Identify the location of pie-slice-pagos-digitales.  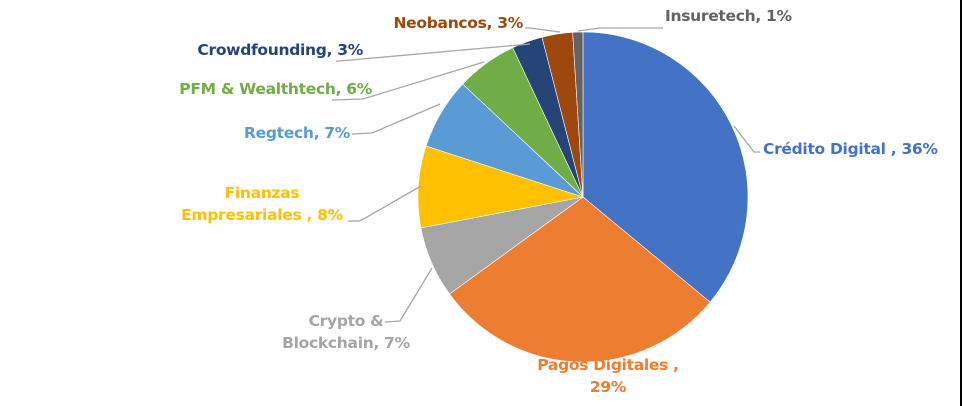
(580, 279).